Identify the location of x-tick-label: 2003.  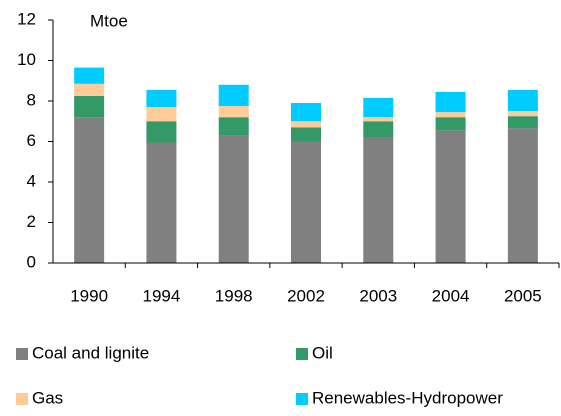
(378, 295).